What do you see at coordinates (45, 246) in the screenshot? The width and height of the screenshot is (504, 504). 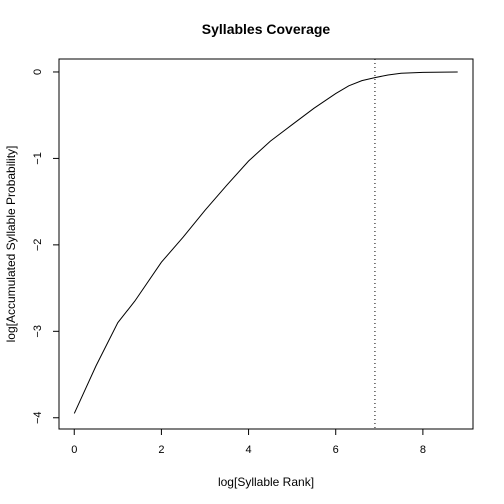 I see `y-axis: 0 −1 −2 −3 −4` at bounding box center [45, 246].